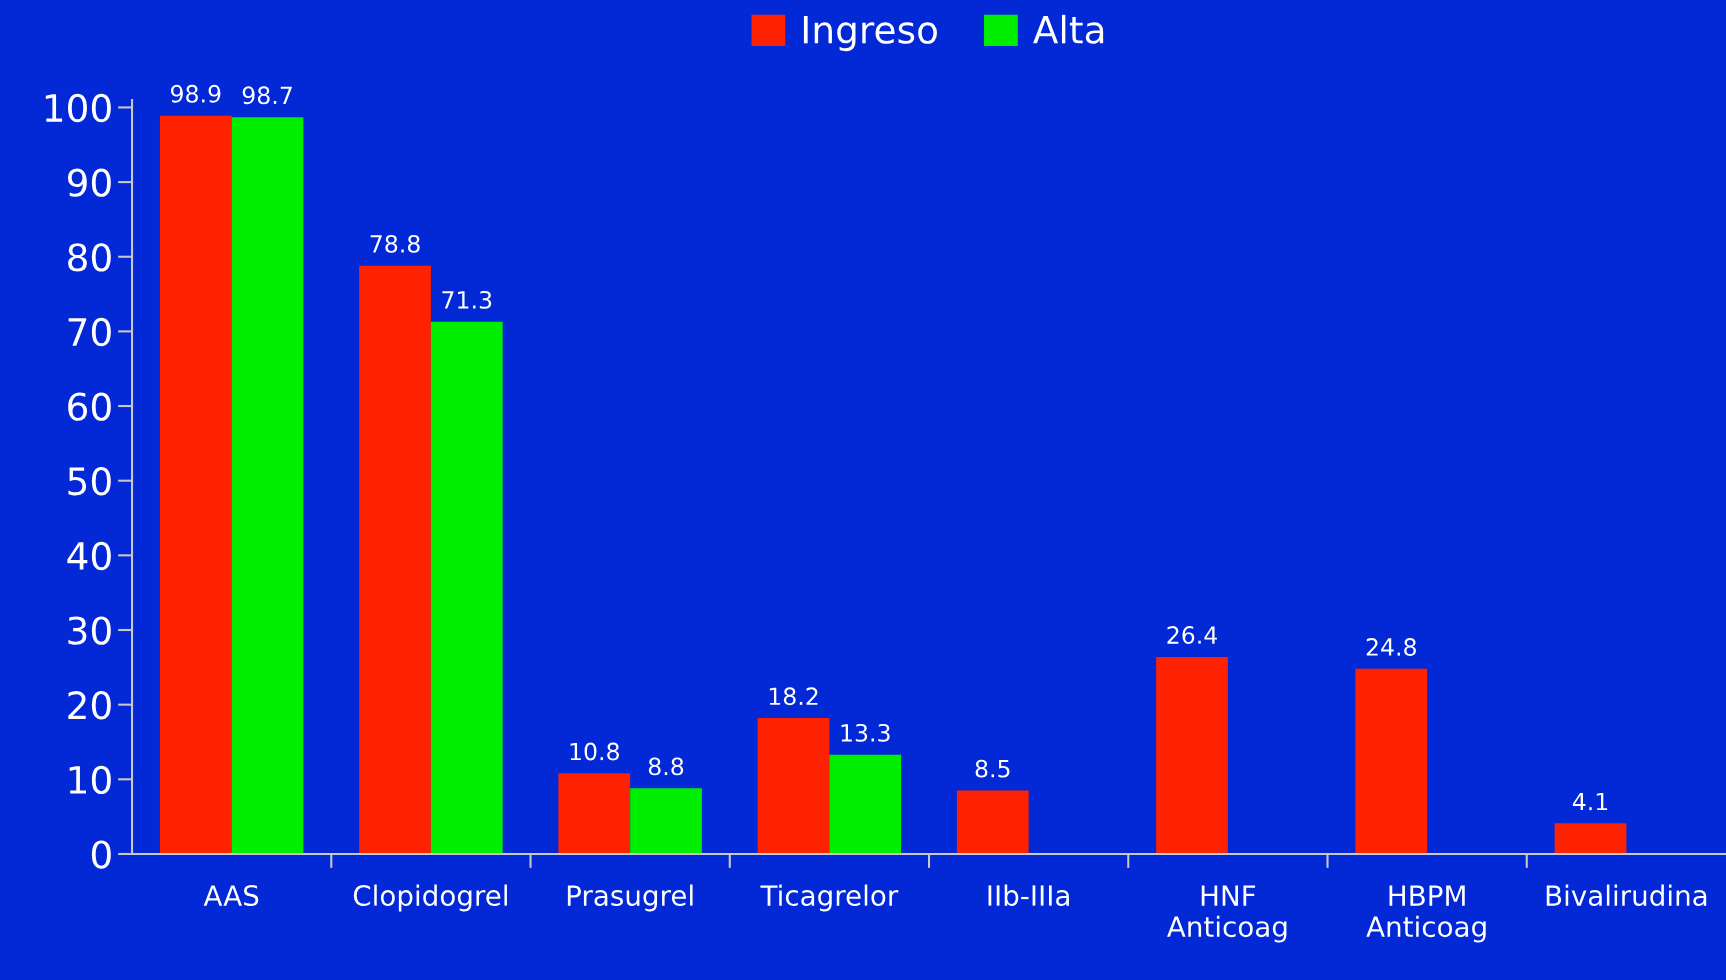  I want to click on data-label: 78.8, so click(395, 243).